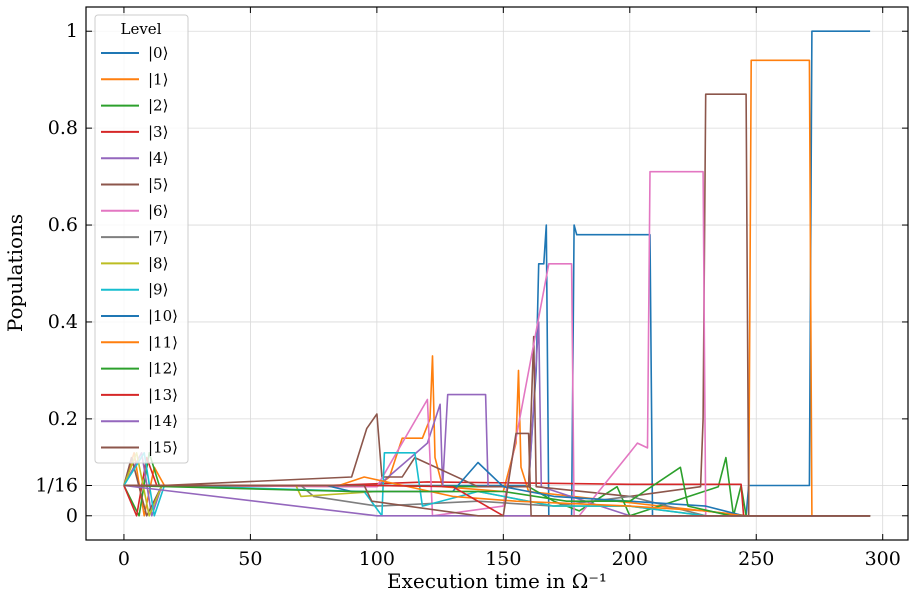  I want to click on legend-label: |2⟩, so click(158, 106).